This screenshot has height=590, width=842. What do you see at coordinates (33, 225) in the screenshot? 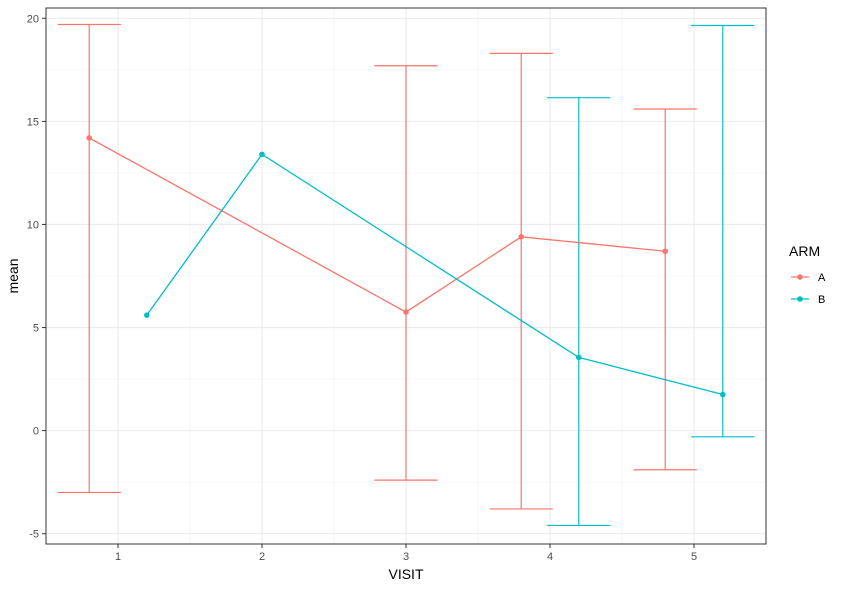
I see `y-tick-label: 10` at bounding box center [33, 225].